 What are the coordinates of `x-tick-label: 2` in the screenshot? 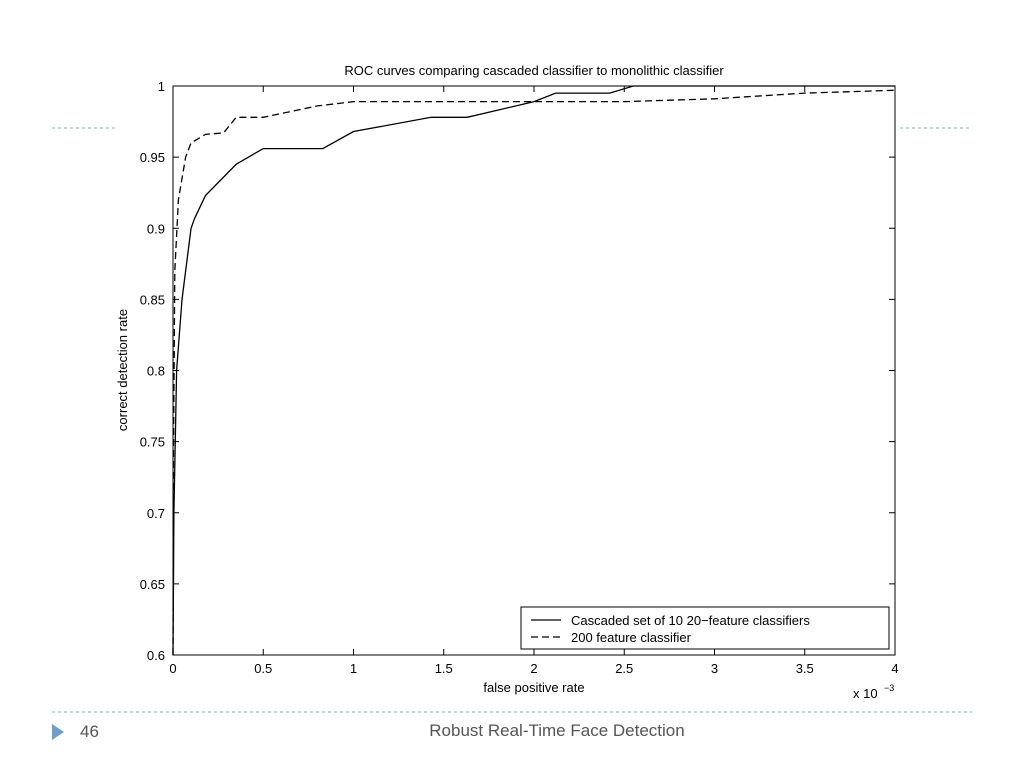 It's located at (533, 668).